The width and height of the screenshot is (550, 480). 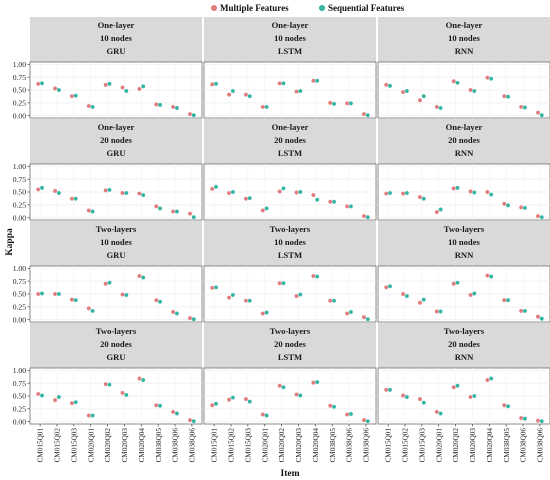 I want to click on y-tick-label: 0.25, so click(x=19, y=408).